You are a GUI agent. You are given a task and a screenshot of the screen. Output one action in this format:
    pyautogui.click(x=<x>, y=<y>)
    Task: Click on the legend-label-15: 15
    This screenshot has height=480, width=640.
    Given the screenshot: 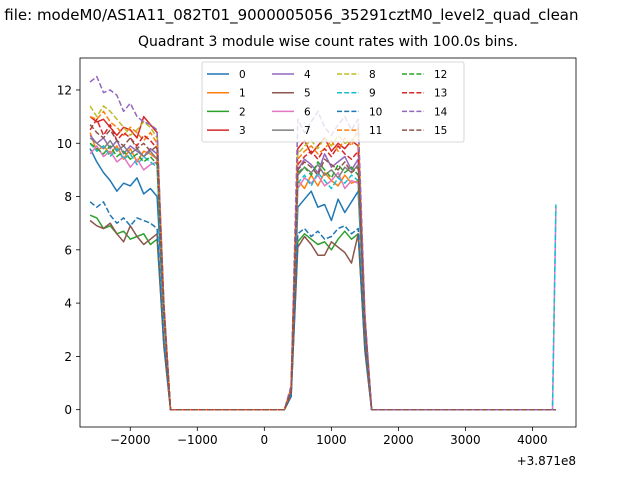 What is the action you would take?
    pyautogui.click(x=440, y=131)
    